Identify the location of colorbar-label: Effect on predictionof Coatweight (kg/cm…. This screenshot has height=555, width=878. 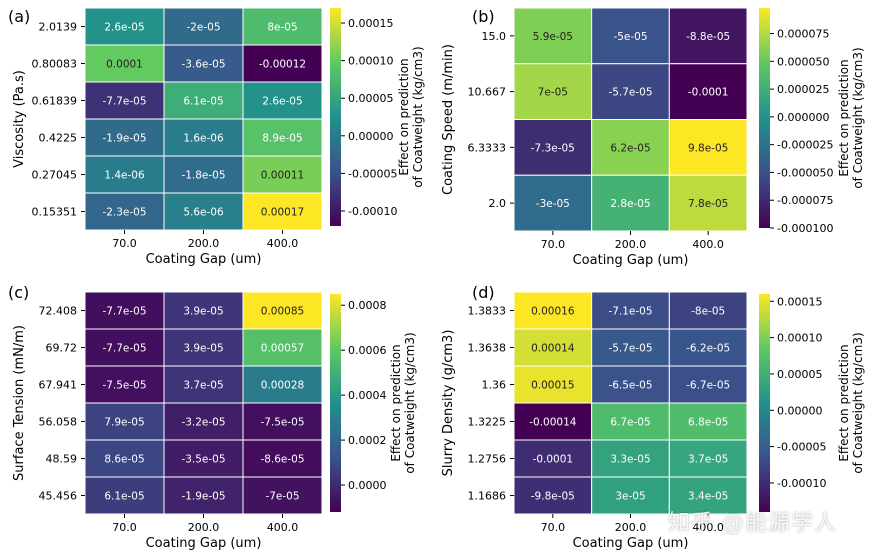
(851, 117).